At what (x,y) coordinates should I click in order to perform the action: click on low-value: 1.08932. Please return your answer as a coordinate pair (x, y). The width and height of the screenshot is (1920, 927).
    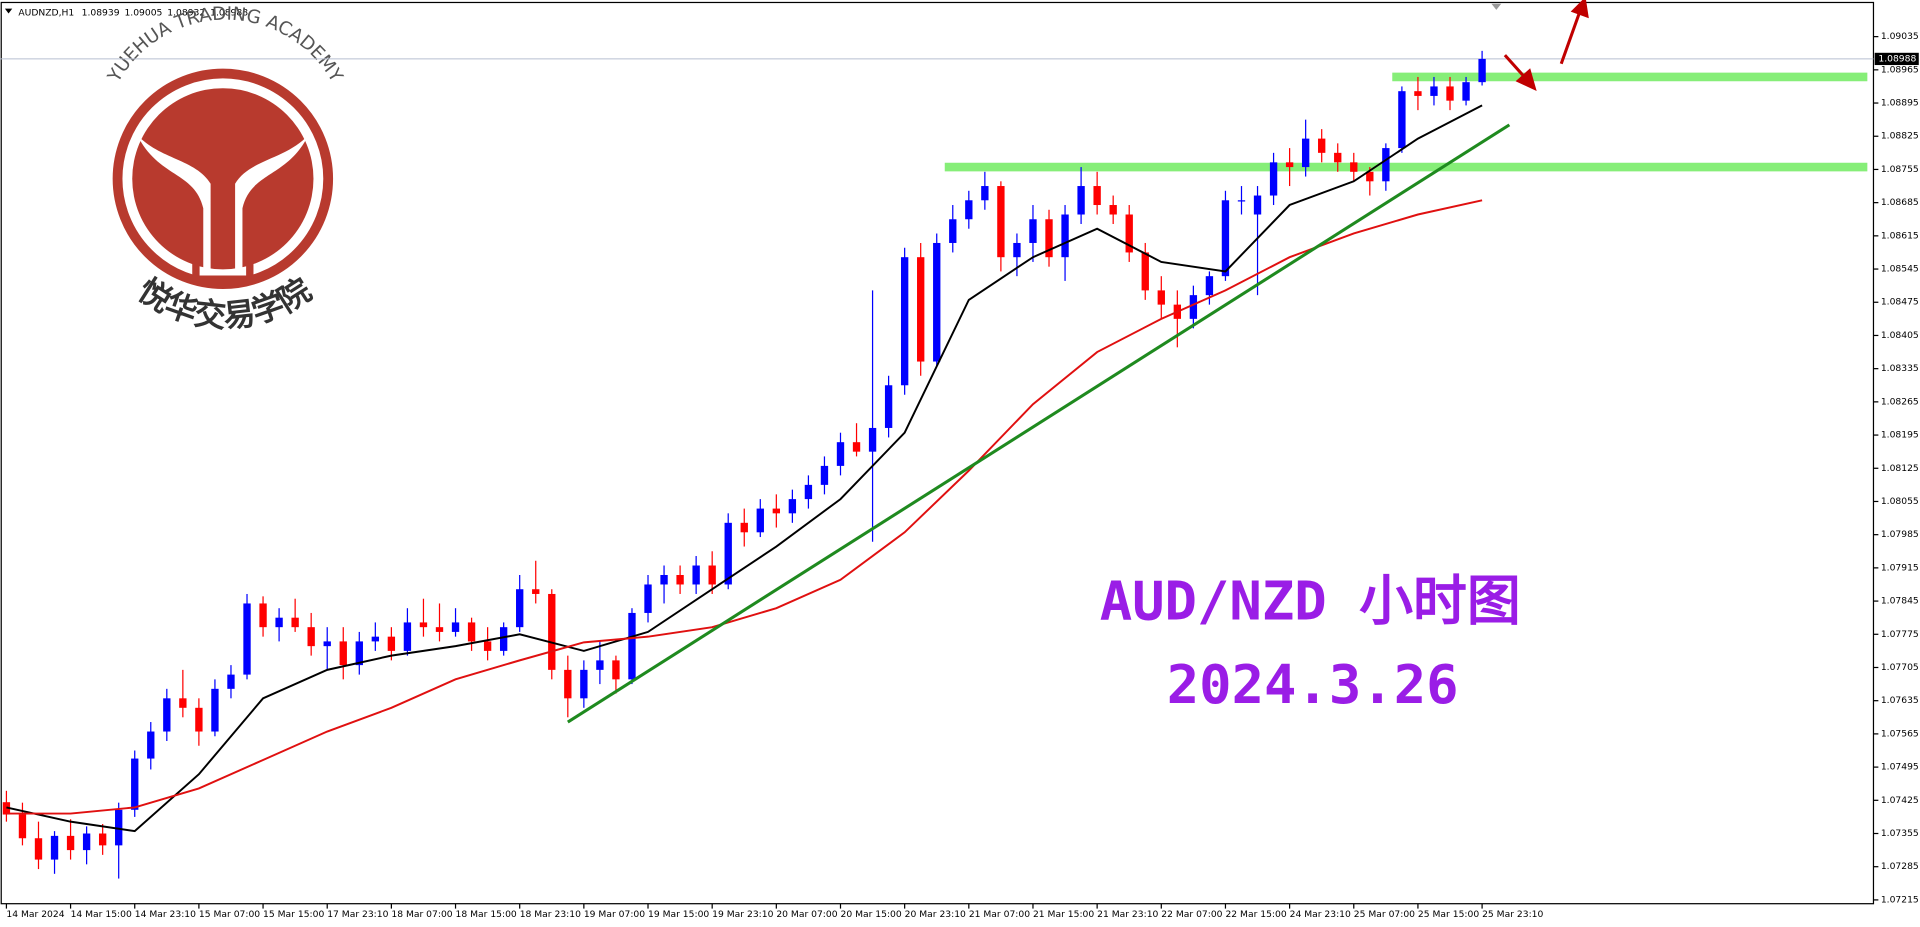
    Looking at the image, I should click on (186, 12).